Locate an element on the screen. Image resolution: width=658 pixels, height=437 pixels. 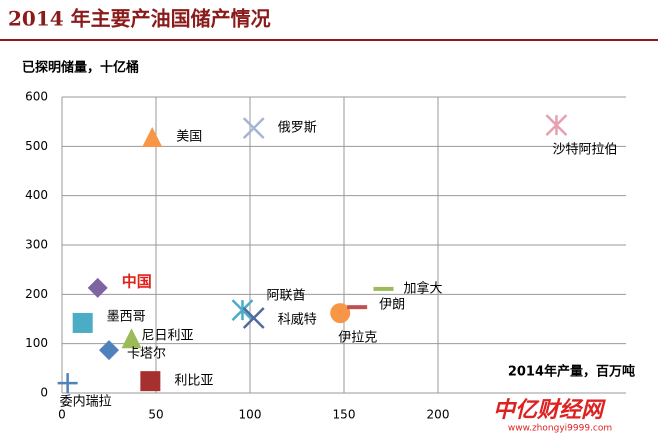
x-tick-label: 200 is located at coordinates (438, 415).